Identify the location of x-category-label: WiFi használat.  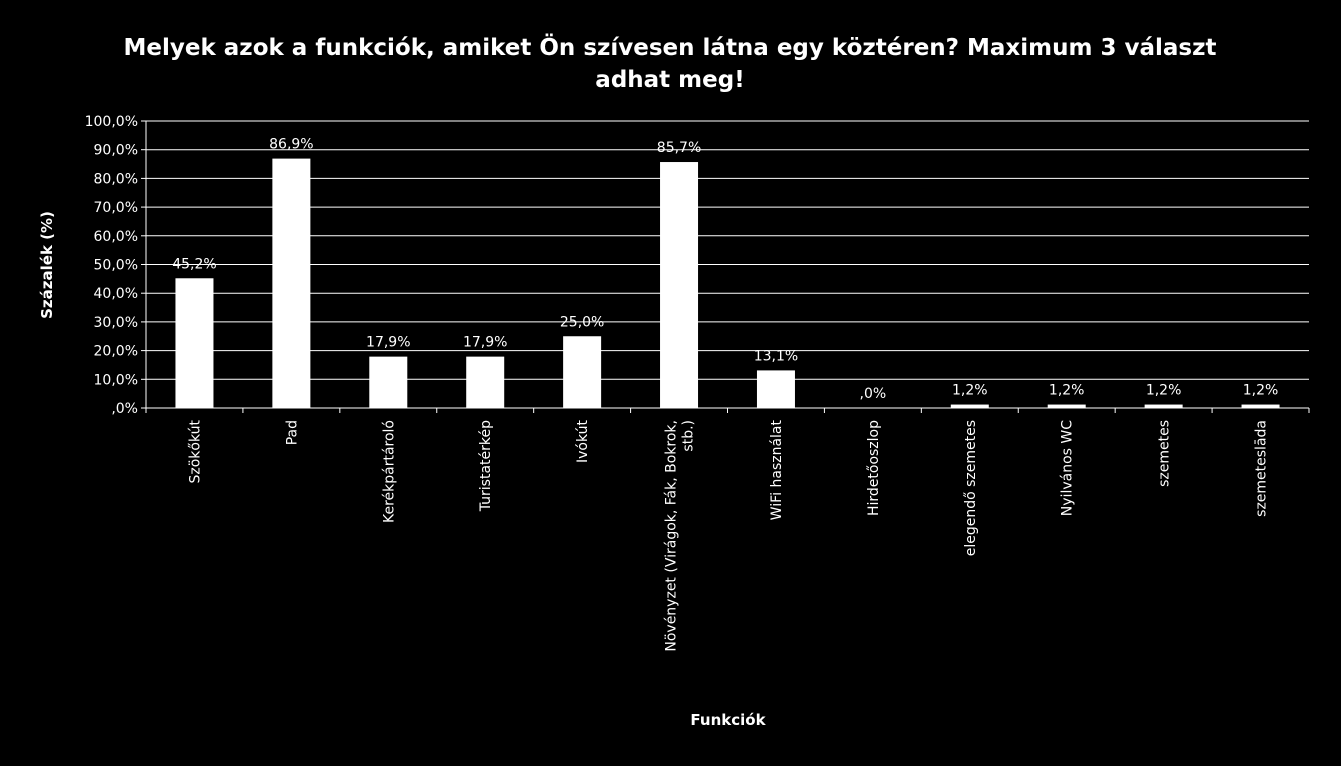
(777, 469).